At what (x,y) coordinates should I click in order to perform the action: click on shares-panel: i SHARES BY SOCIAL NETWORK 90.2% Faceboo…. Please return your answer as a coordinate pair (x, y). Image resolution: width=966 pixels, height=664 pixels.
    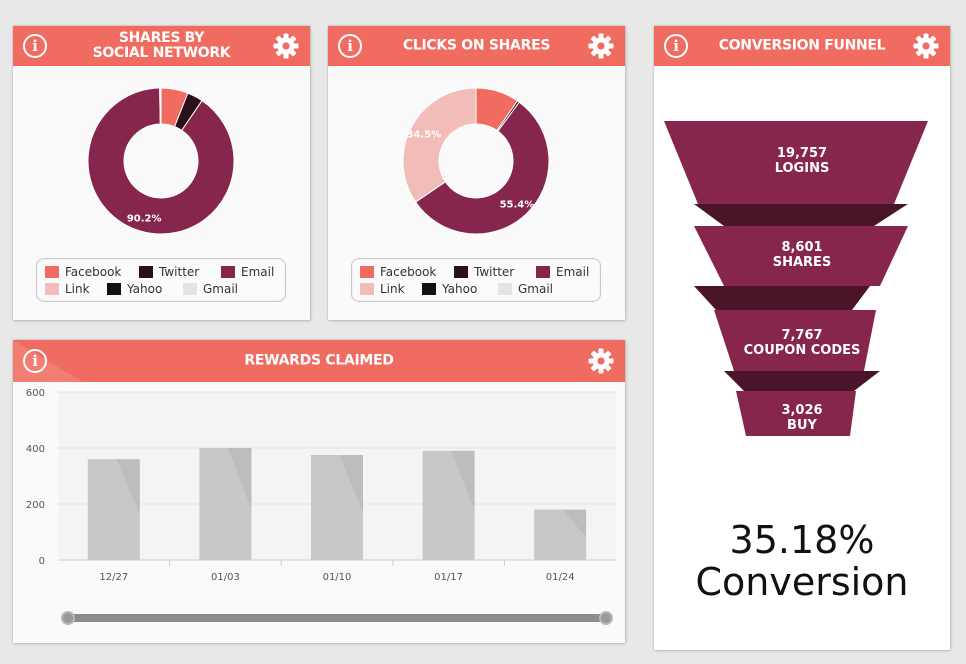
    Looking at the image, I should click on (161, 173).